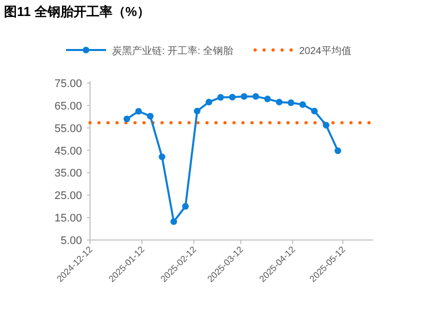 The image size is (425, 328). I want to click on y-tick-label: 75.00, so click(68, 84).